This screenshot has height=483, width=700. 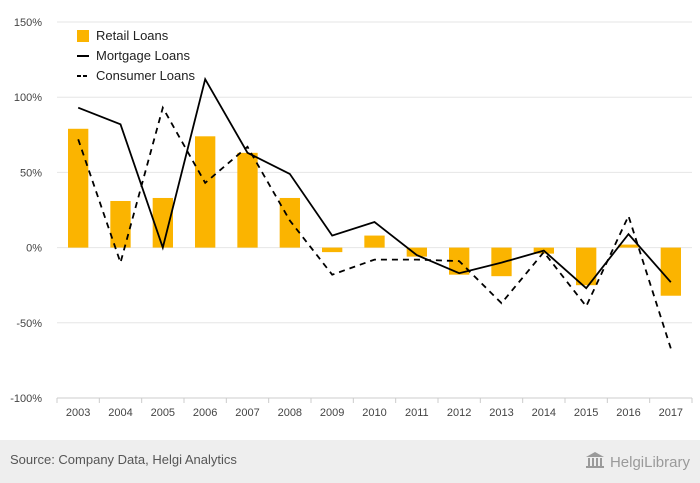 I want to click on x-tick-label: 2007, so click(x=247, y=413).